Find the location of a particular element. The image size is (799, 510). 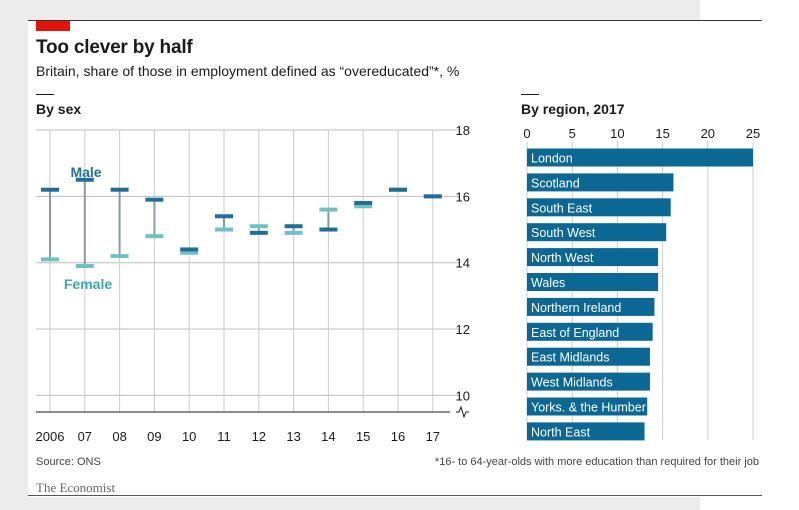

region-bar-label: North East is located at coordinates (561, 432).